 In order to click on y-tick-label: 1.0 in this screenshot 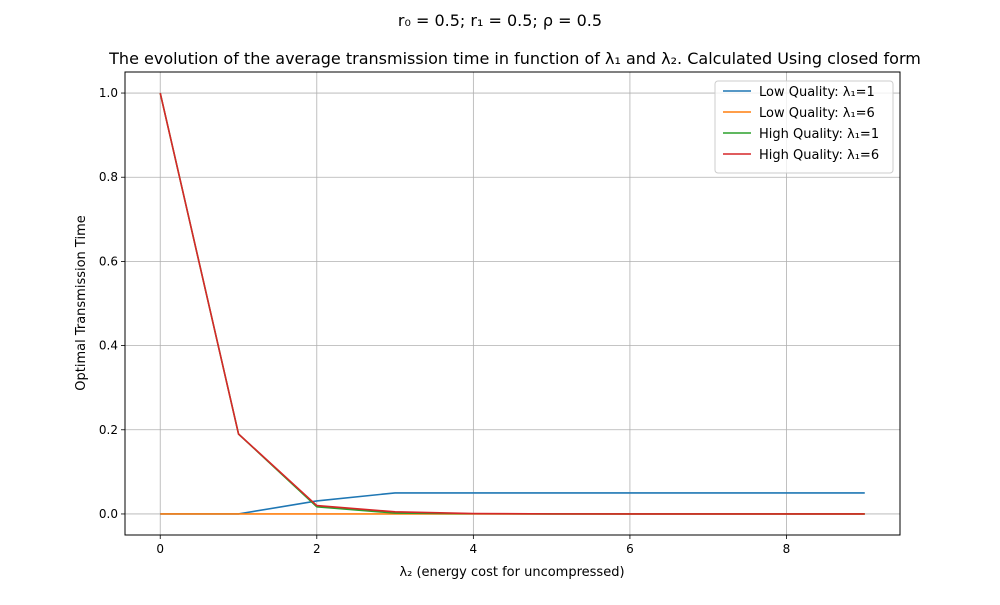, I will do `click(108, 93)`.